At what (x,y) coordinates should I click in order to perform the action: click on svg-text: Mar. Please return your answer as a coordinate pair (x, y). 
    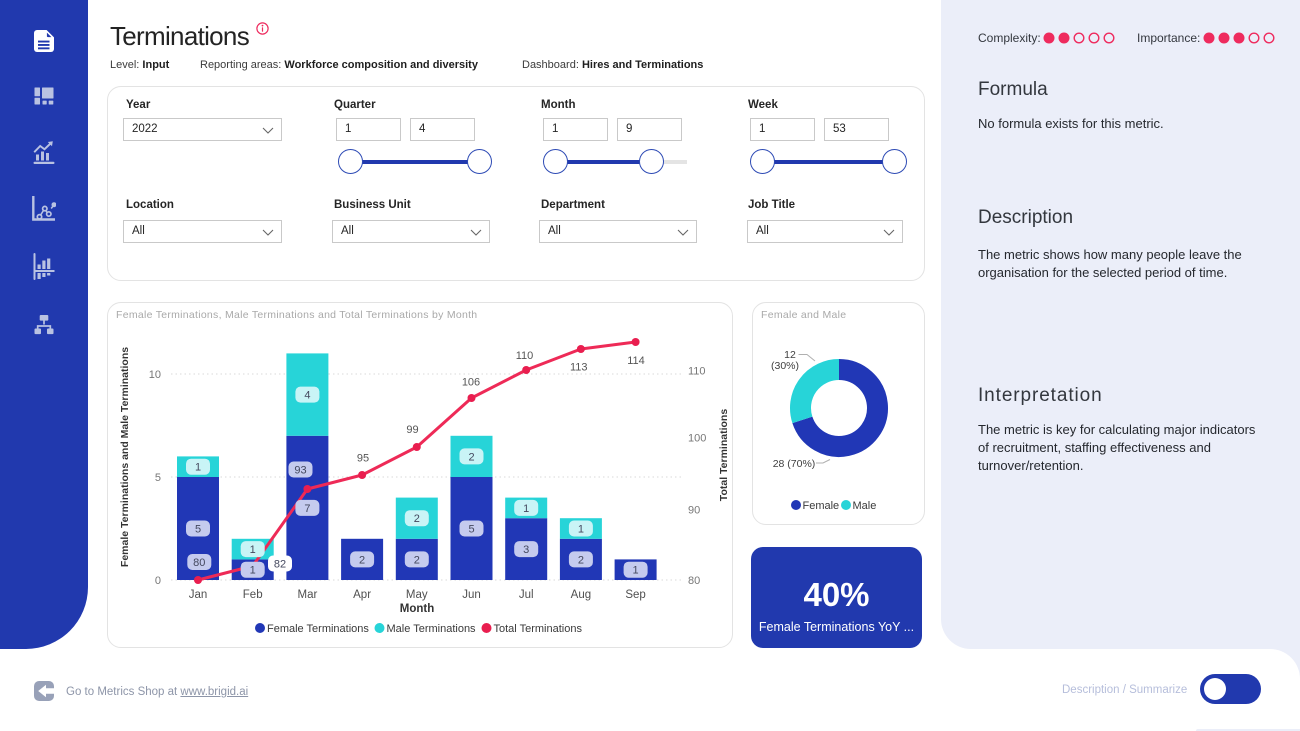
    Looking at the image, I should click on (307, 595).